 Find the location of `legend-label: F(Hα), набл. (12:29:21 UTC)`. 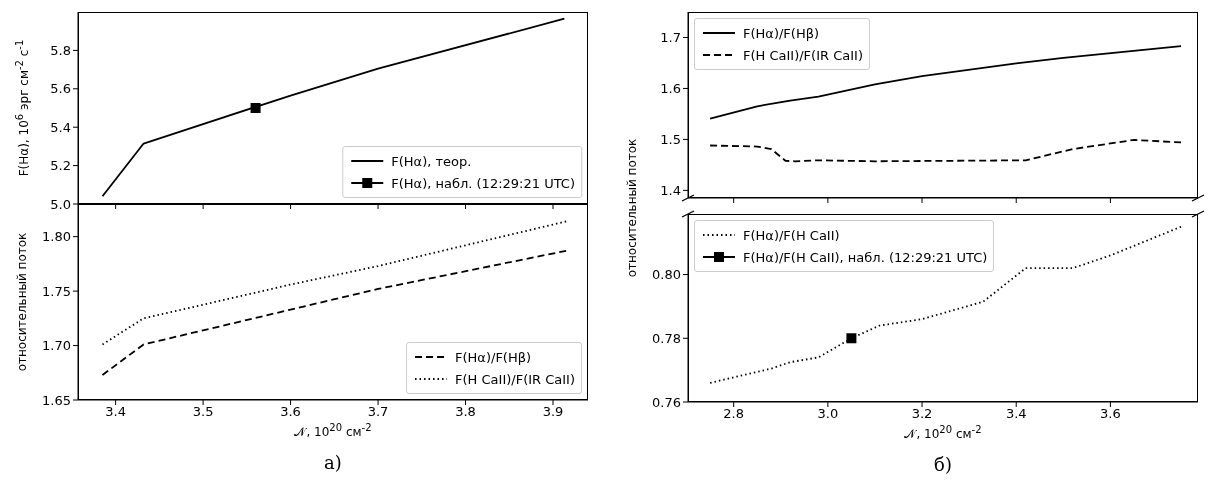

legend-label: F(Hα), набл. (12:29:21 UTC) is located at coordinates (483, 183).